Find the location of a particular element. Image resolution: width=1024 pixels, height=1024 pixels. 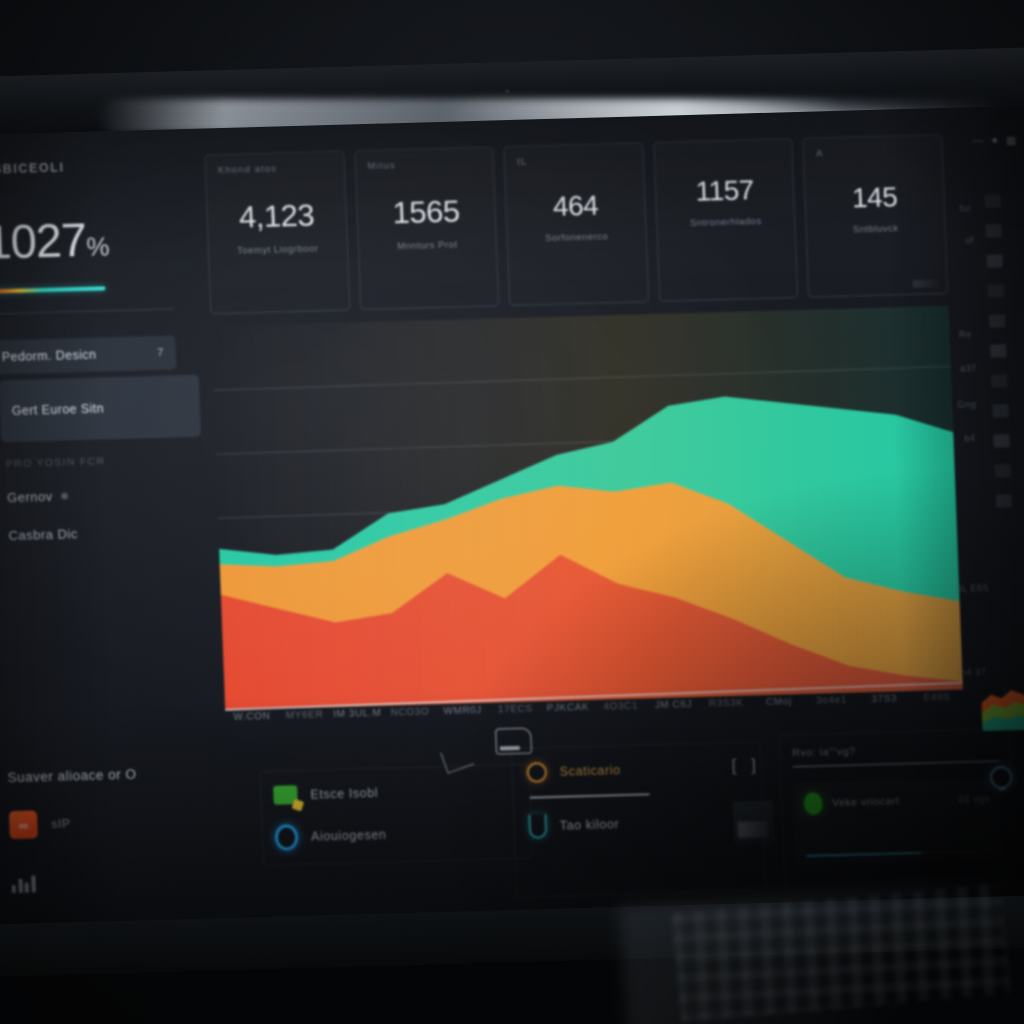

bottom-status-panel: Scaticario Tao kiloor is located at coordinates (638, 820).